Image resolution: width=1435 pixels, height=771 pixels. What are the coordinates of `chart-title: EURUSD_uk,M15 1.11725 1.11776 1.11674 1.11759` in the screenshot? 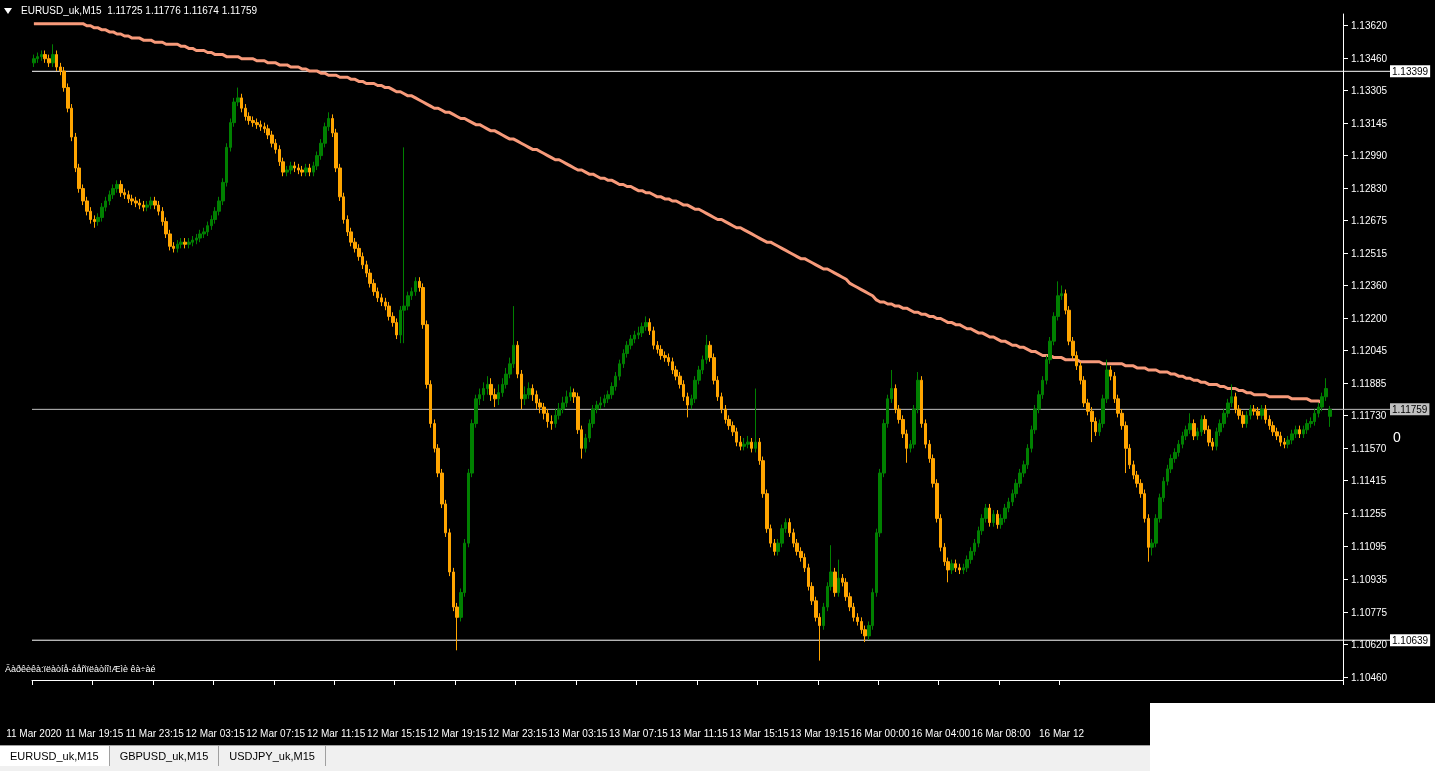 It's located at (139, 10).